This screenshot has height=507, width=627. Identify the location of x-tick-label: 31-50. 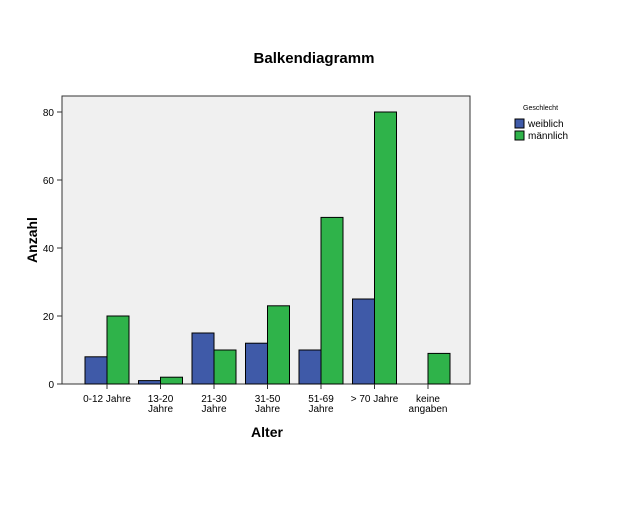
(268, 399).